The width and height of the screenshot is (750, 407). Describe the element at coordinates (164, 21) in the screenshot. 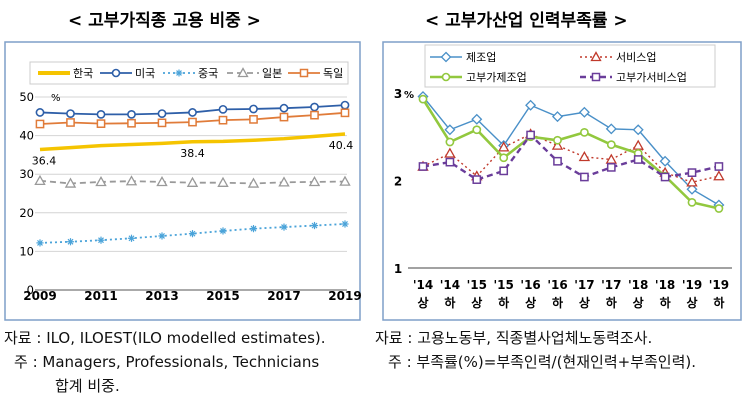

I see `left-chart-title: < 고부가직종 고용 비중 >` at that location.